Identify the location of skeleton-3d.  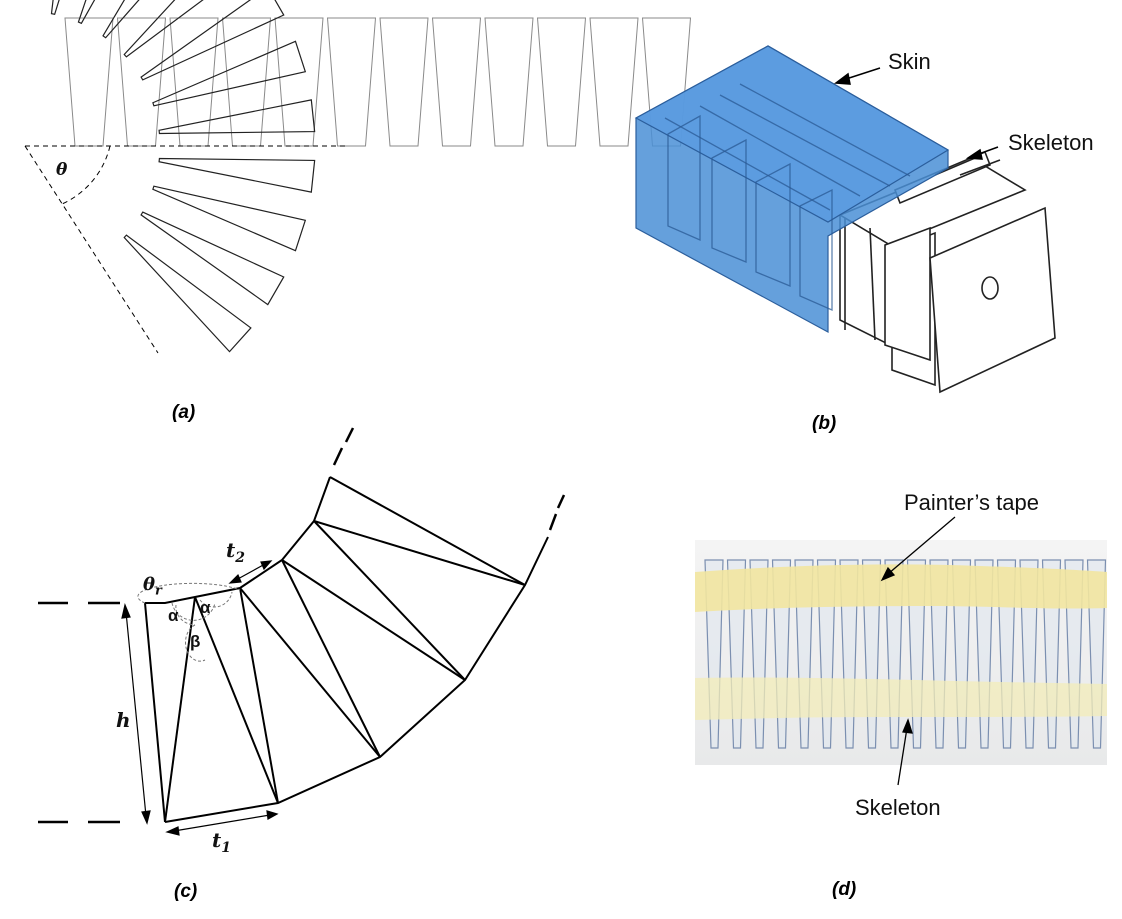
(947, 272).